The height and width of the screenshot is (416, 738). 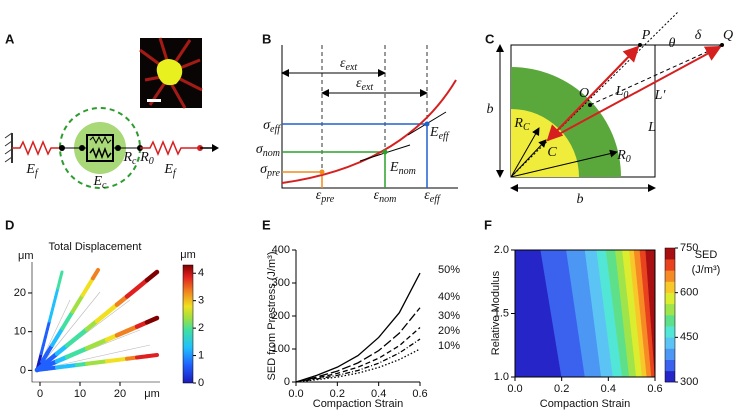 I want to click on geometry-diagram, so click(x=610, y=101).